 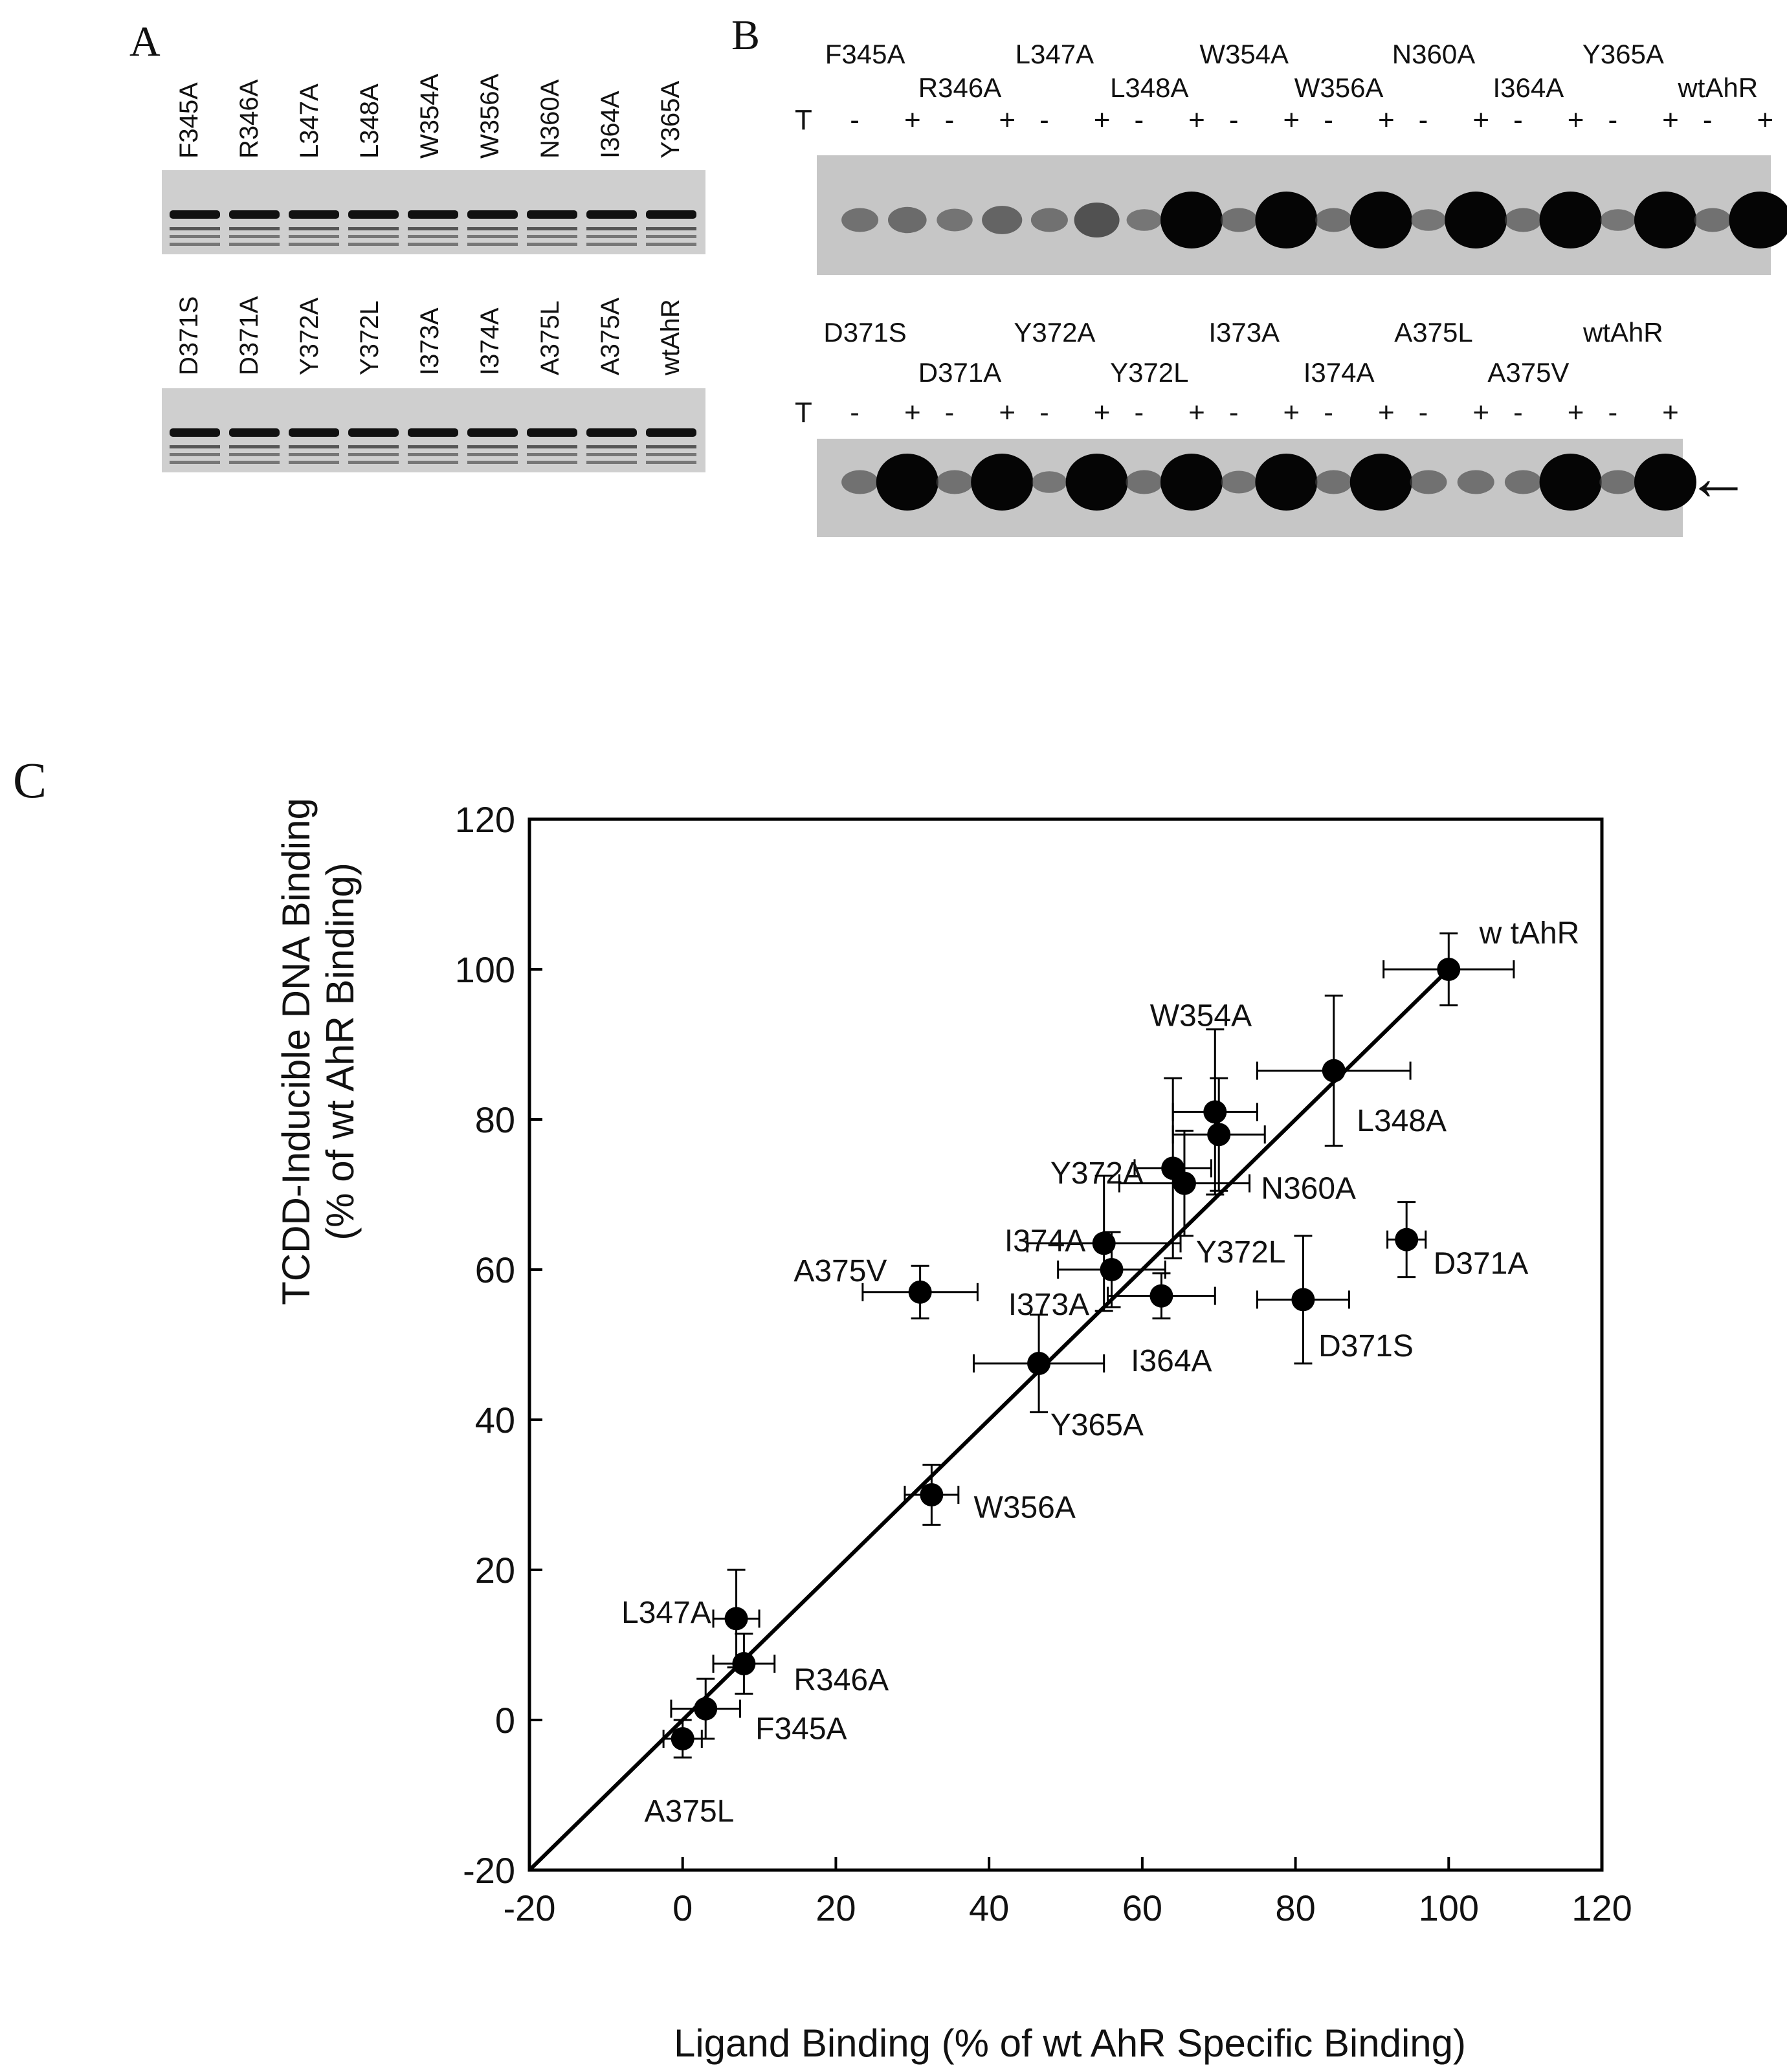 What do you see at coordinates (1044, 1241) in the screenshot?
I see `point-label: I374A` at bounding box center [1044, 1241].